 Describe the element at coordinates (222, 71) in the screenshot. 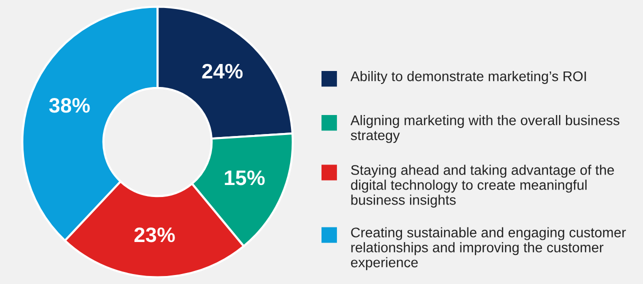

I see `data-label: 24%` at that location.